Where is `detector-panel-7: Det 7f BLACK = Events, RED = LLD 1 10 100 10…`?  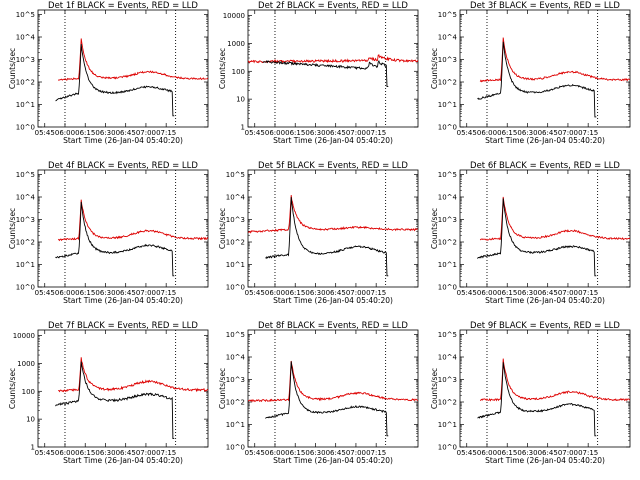
detector-panel-7: Det 7f BLACK = Events, RED = LLD 1 10 100 10… is located at coordinates (108, 393).